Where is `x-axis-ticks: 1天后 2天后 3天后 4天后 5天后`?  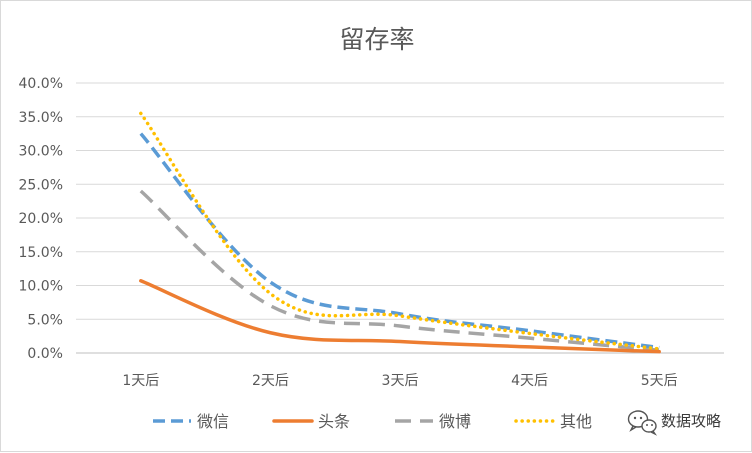 x-axis-ticks: 1天后 2天后 3天后 4天后 5天后 is located at coordinates (399, 381).